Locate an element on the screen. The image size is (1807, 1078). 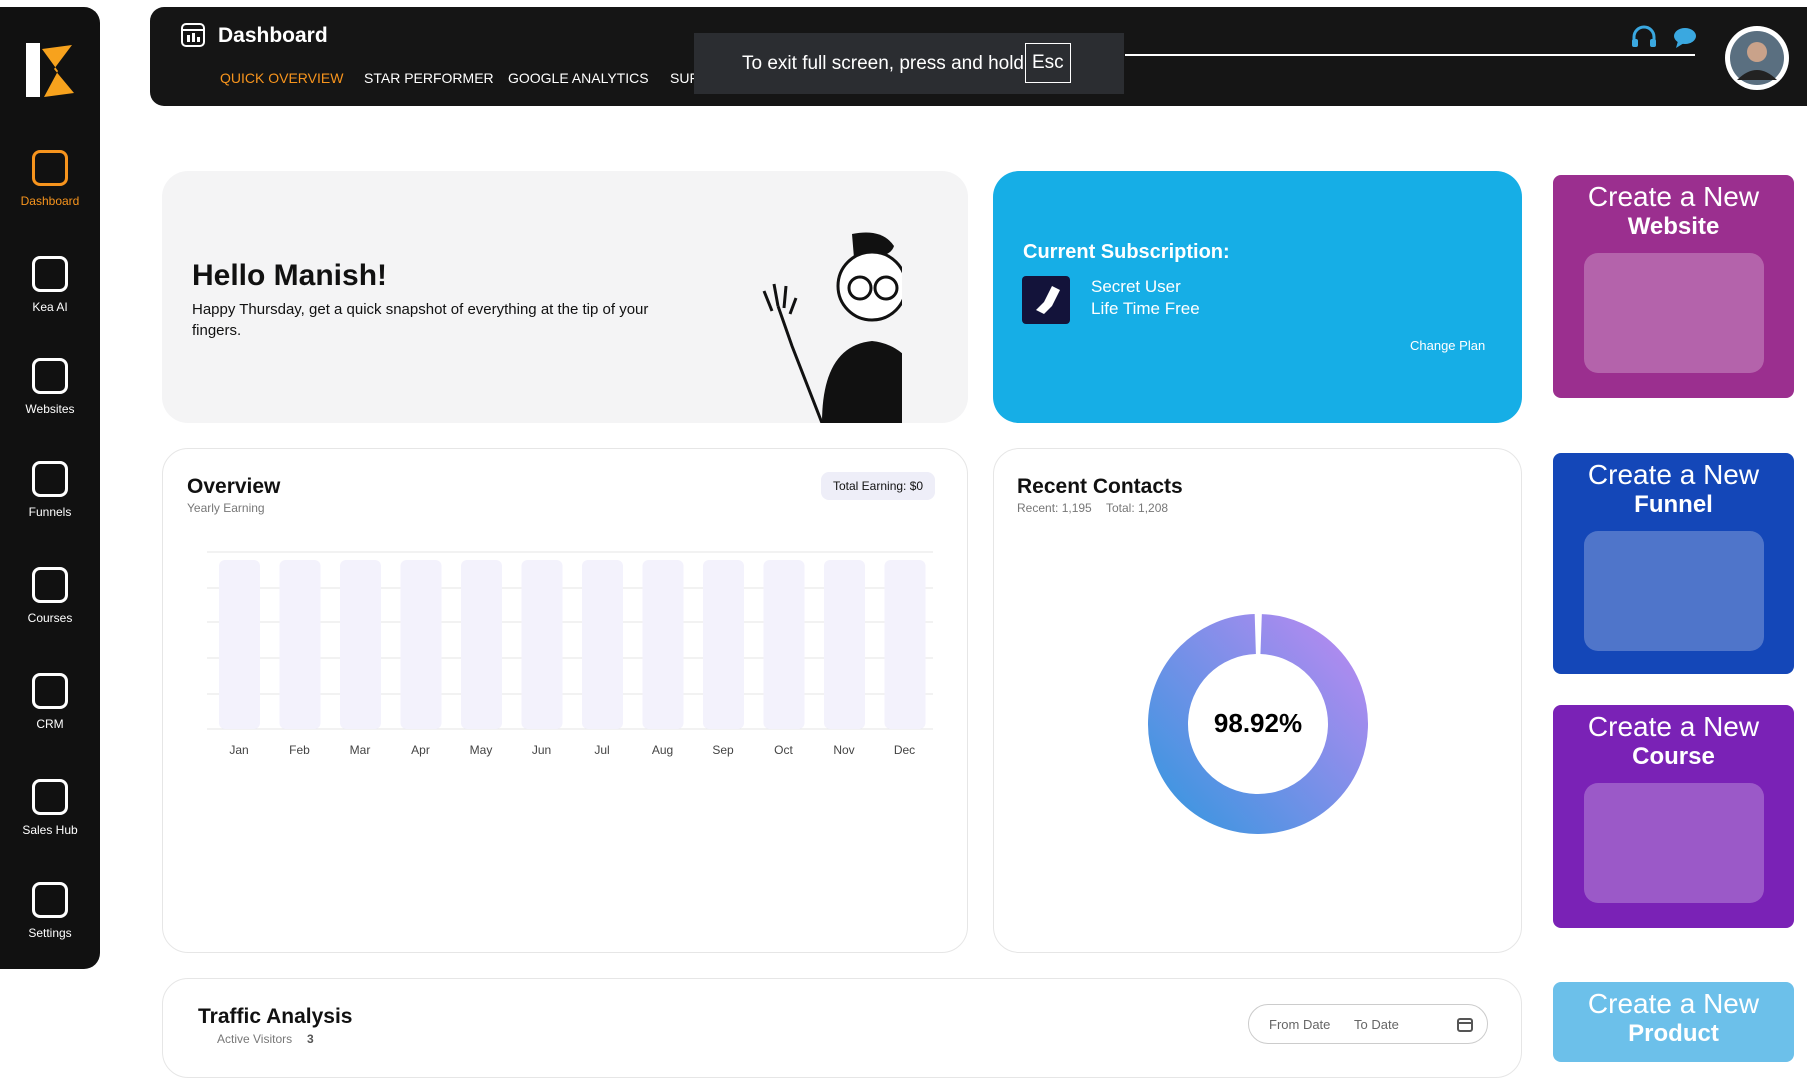
traffic-title: Traffic Analysis is located at coordinates (275, 1016).